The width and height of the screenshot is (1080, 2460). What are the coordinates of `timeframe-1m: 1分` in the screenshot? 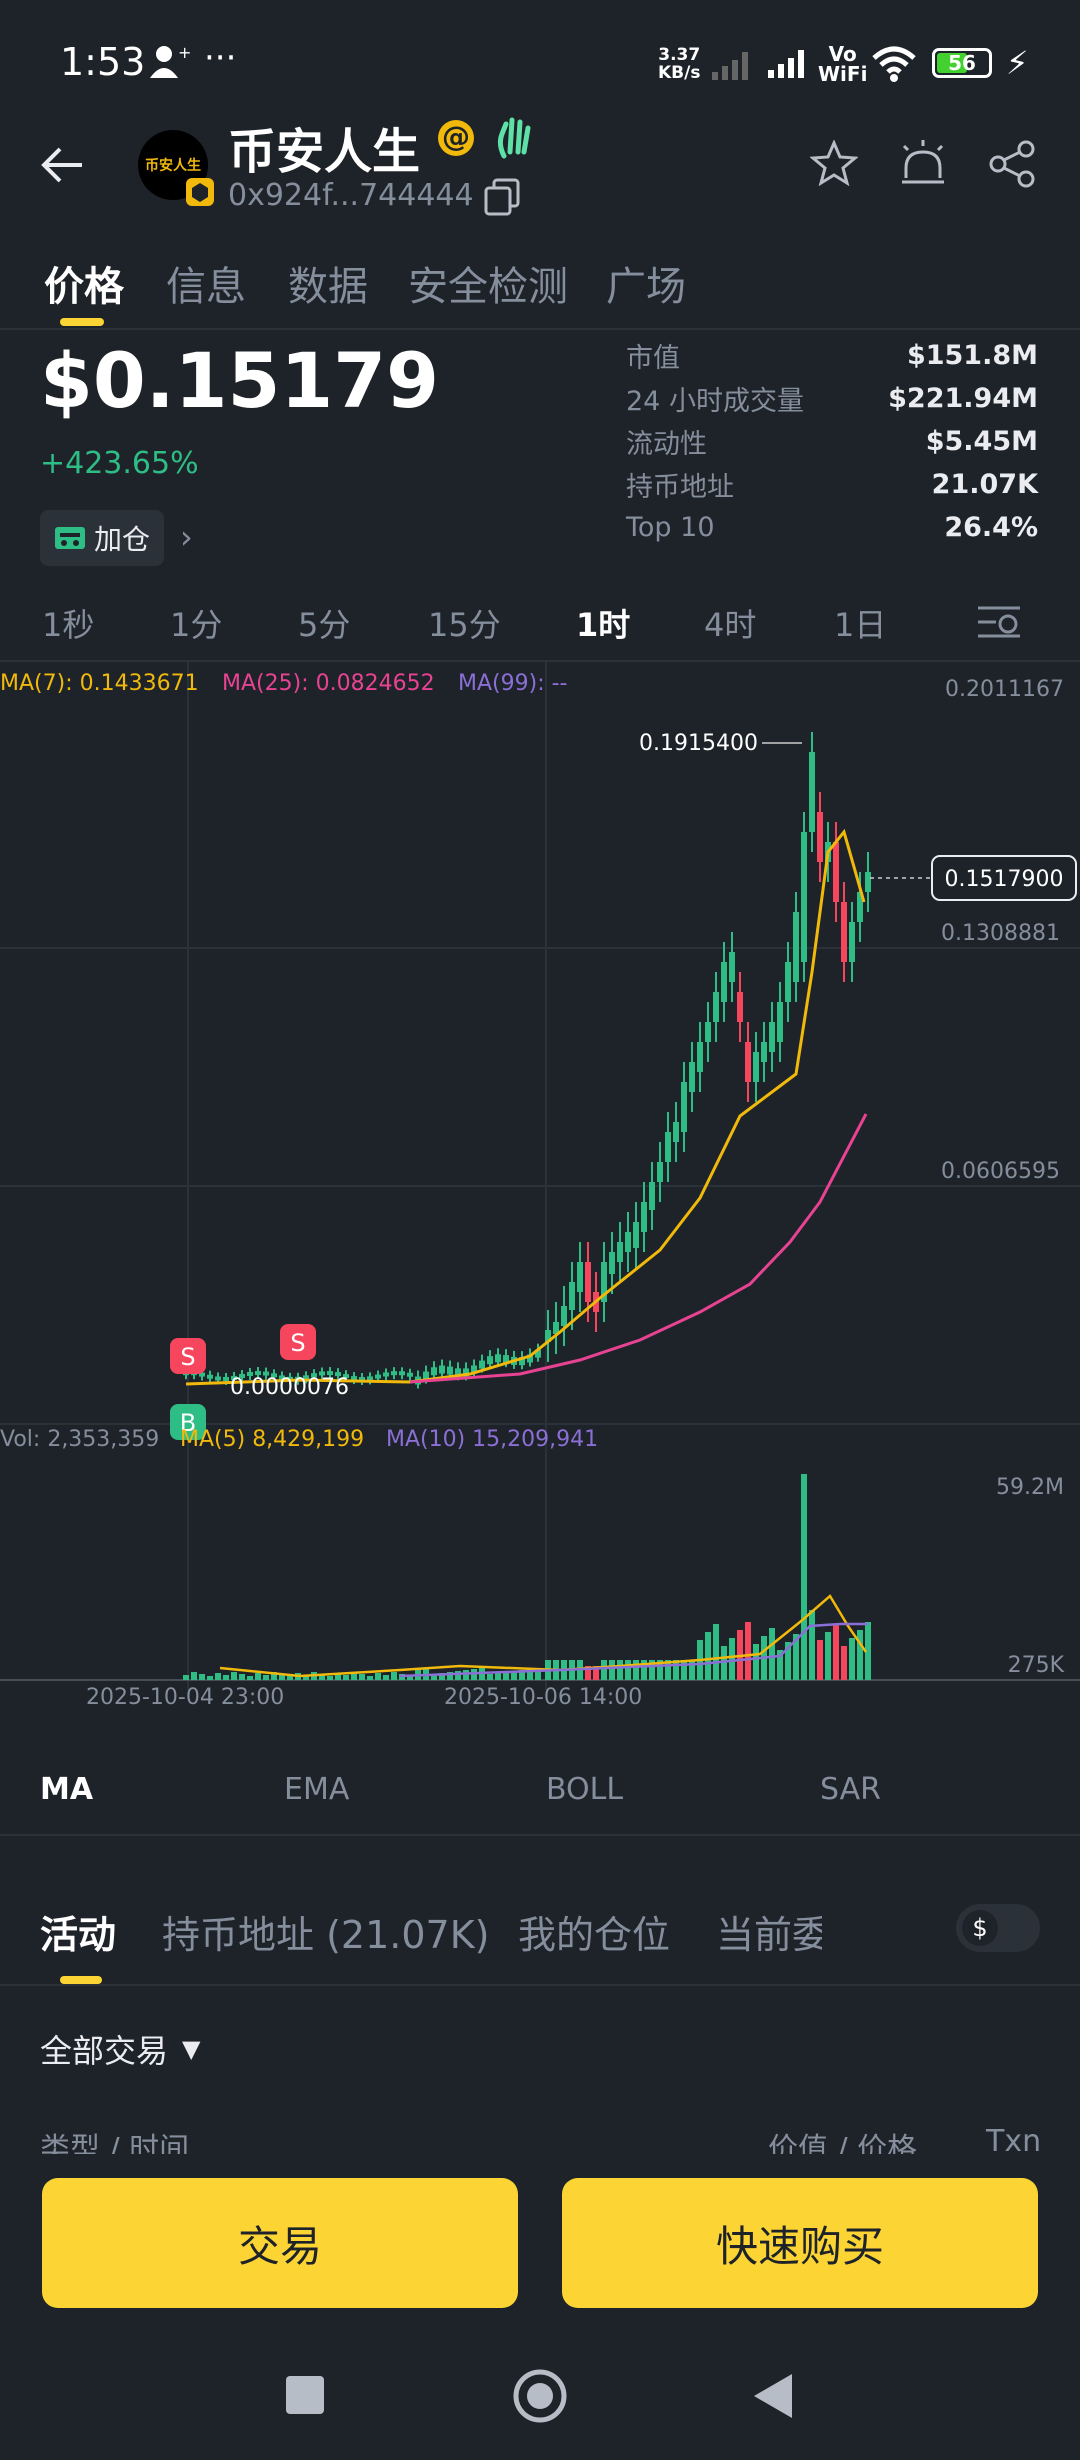 It's located at (196, 625).